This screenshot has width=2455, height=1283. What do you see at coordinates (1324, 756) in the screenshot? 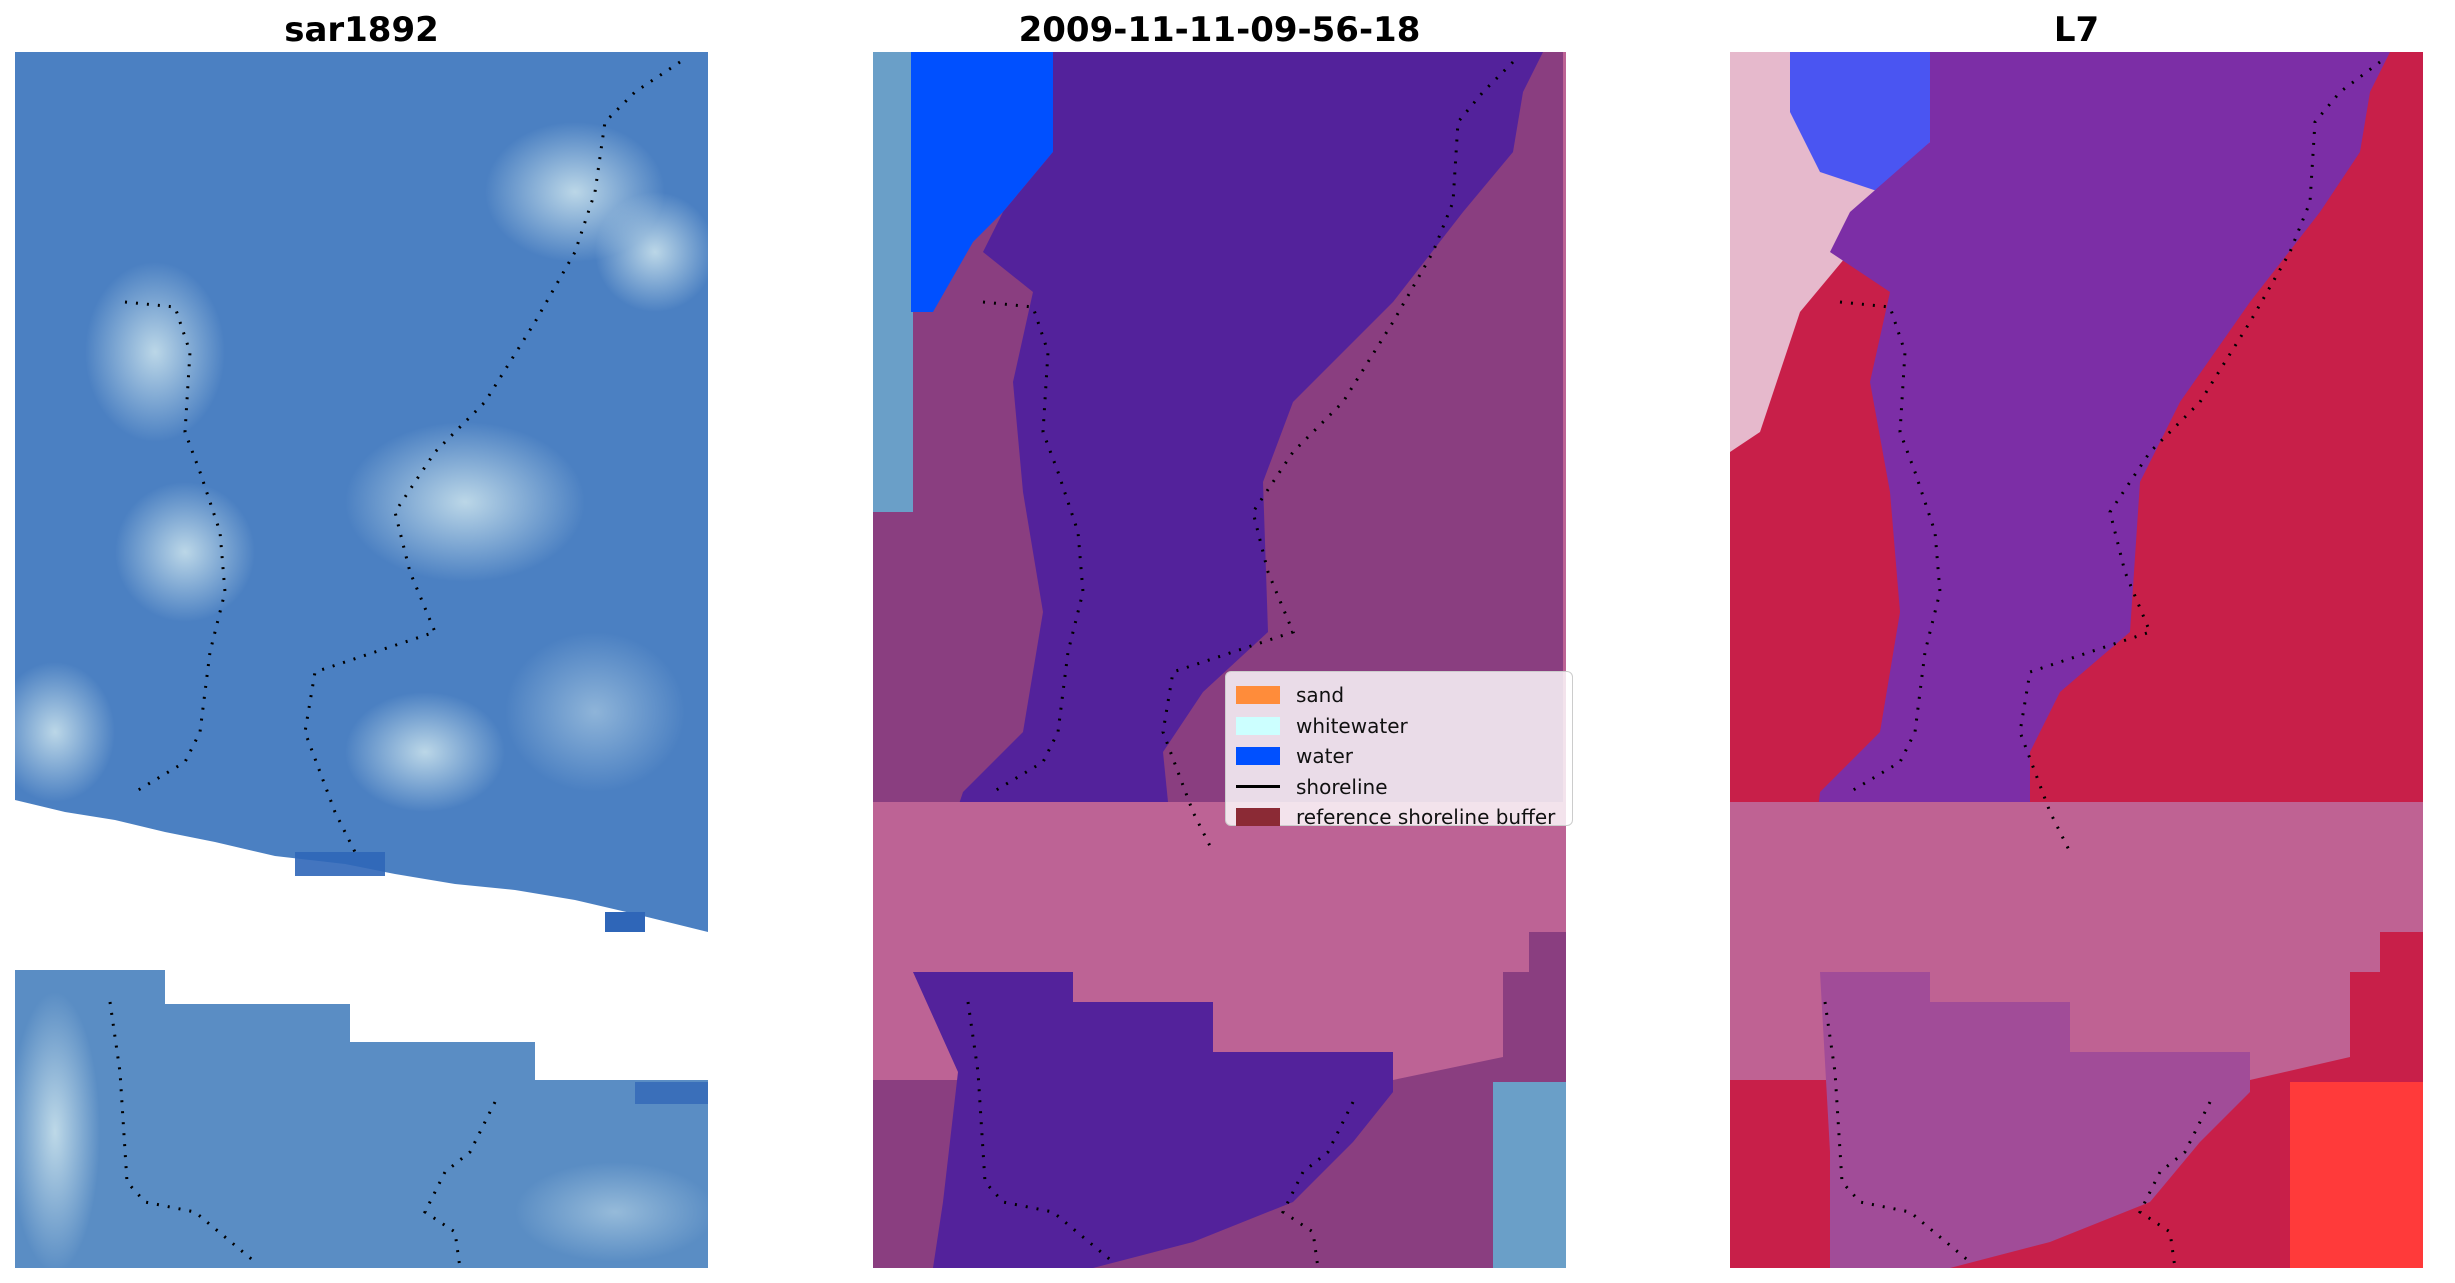
I see `legend-label-water: water` at bounding box center [1324, 756].